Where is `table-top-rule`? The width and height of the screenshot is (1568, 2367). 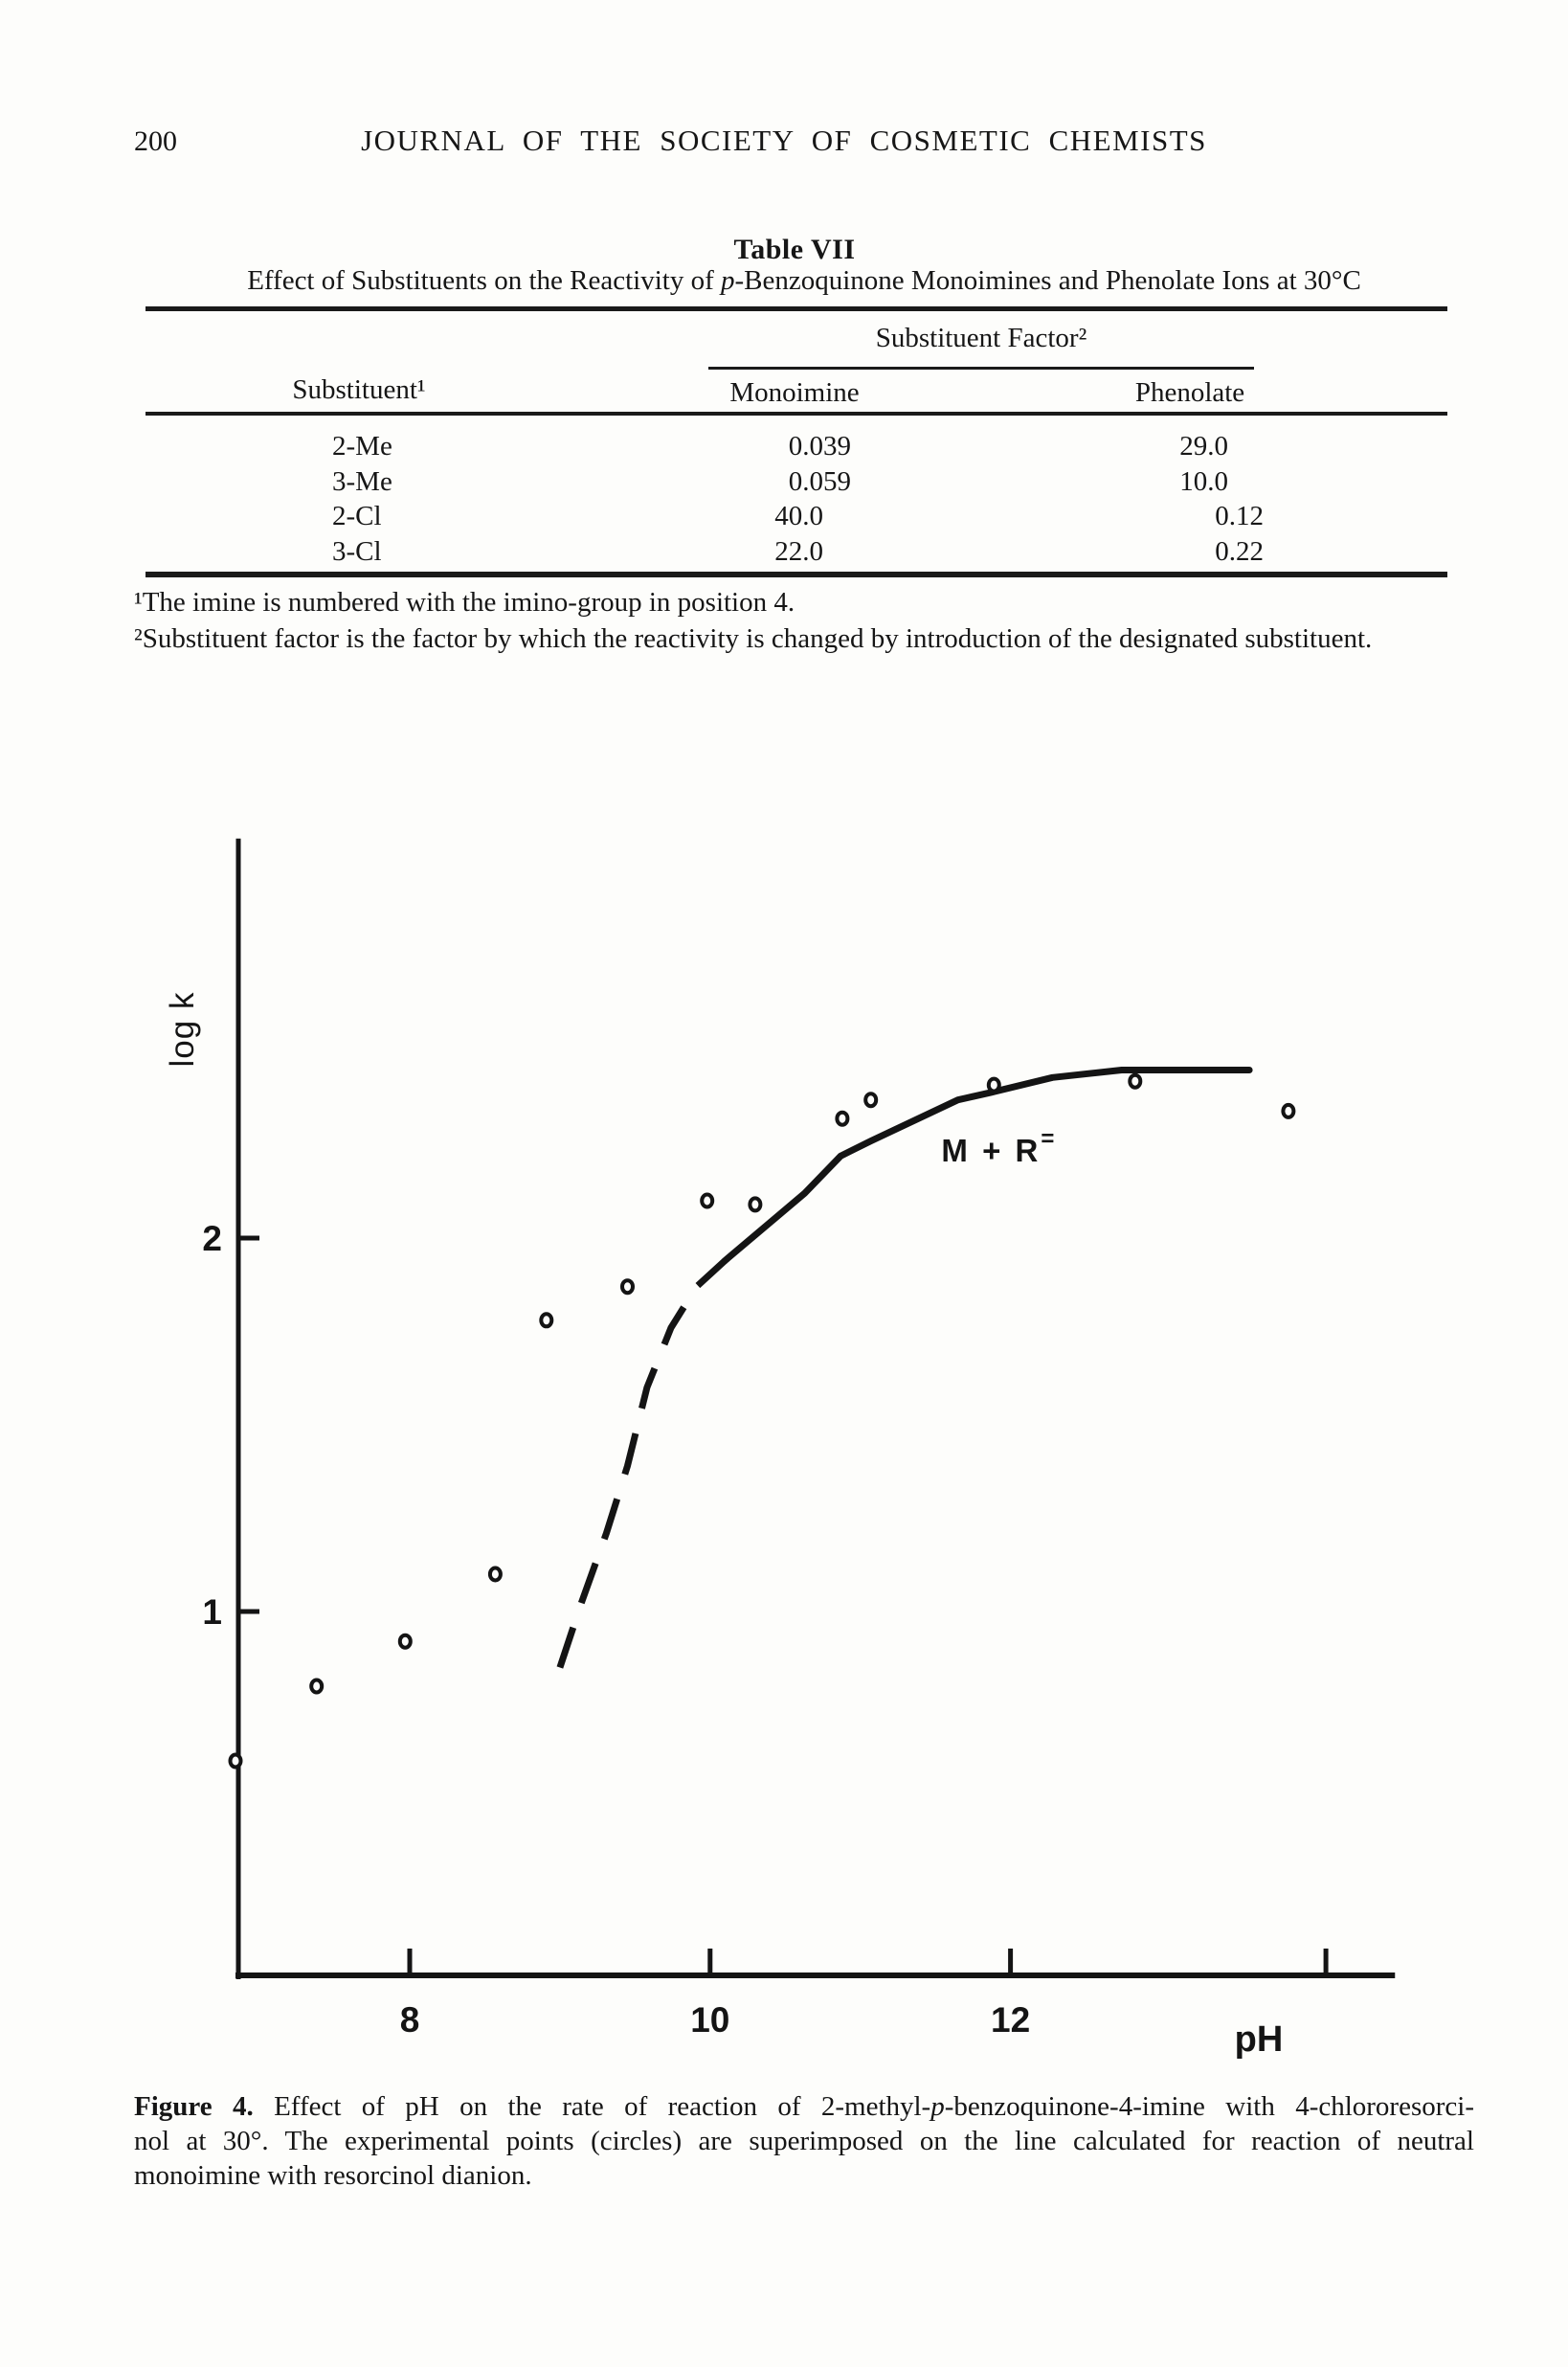 table-top-rule is located at coordinates (797, 308).